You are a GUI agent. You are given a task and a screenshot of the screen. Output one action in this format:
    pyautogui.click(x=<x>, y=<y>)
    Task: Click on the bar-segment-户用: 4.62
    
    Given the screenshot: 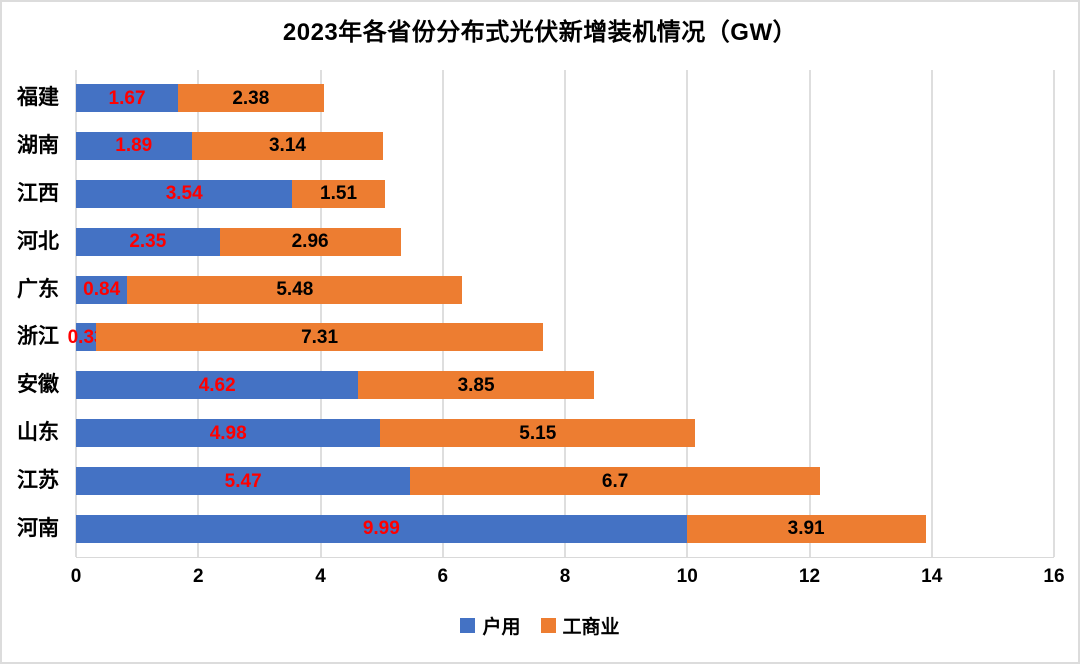 What is the action you would take?
    pyautogui.click(x=217, y=385)
    